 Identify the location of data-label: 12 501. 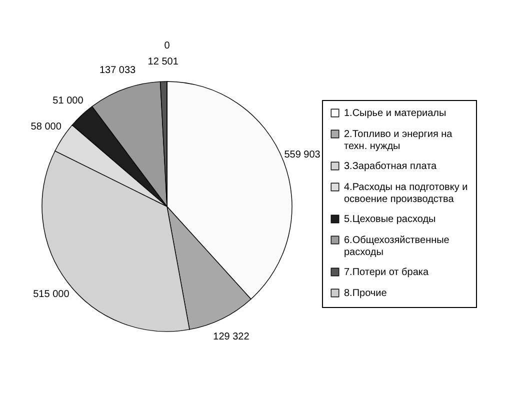
(163, 62).